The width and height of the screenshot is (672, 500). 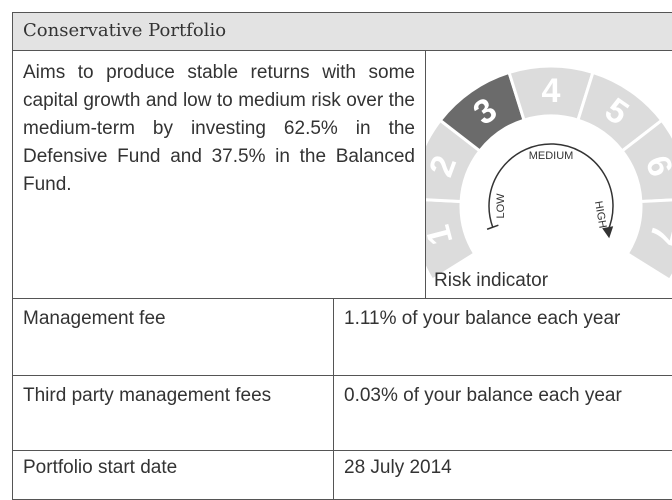 I want to click on portfolio-title: Conservative Portfolio, so click(x=342, y=31).